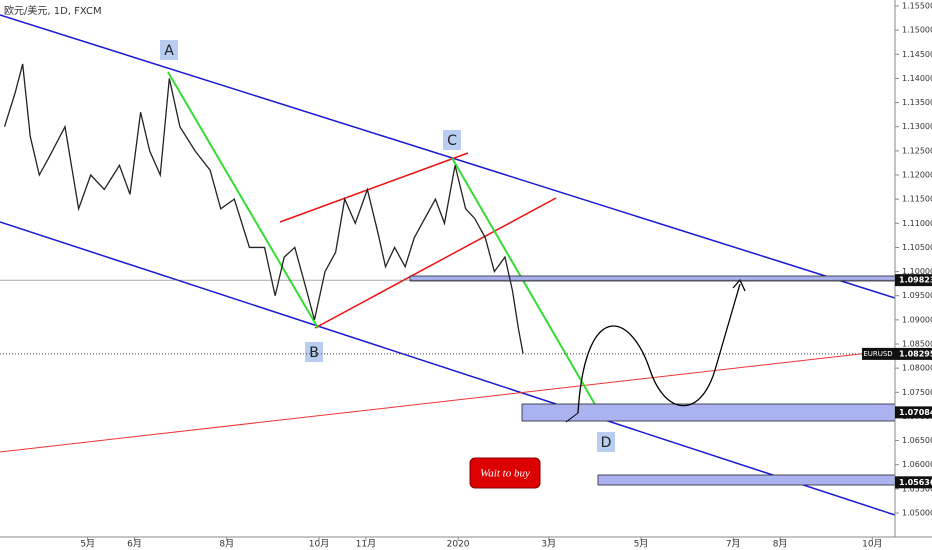 Image resolution: width=932 pixels, height=550 pixels. I want to click on y-tick-label: 1.13500, so click(917, 102).